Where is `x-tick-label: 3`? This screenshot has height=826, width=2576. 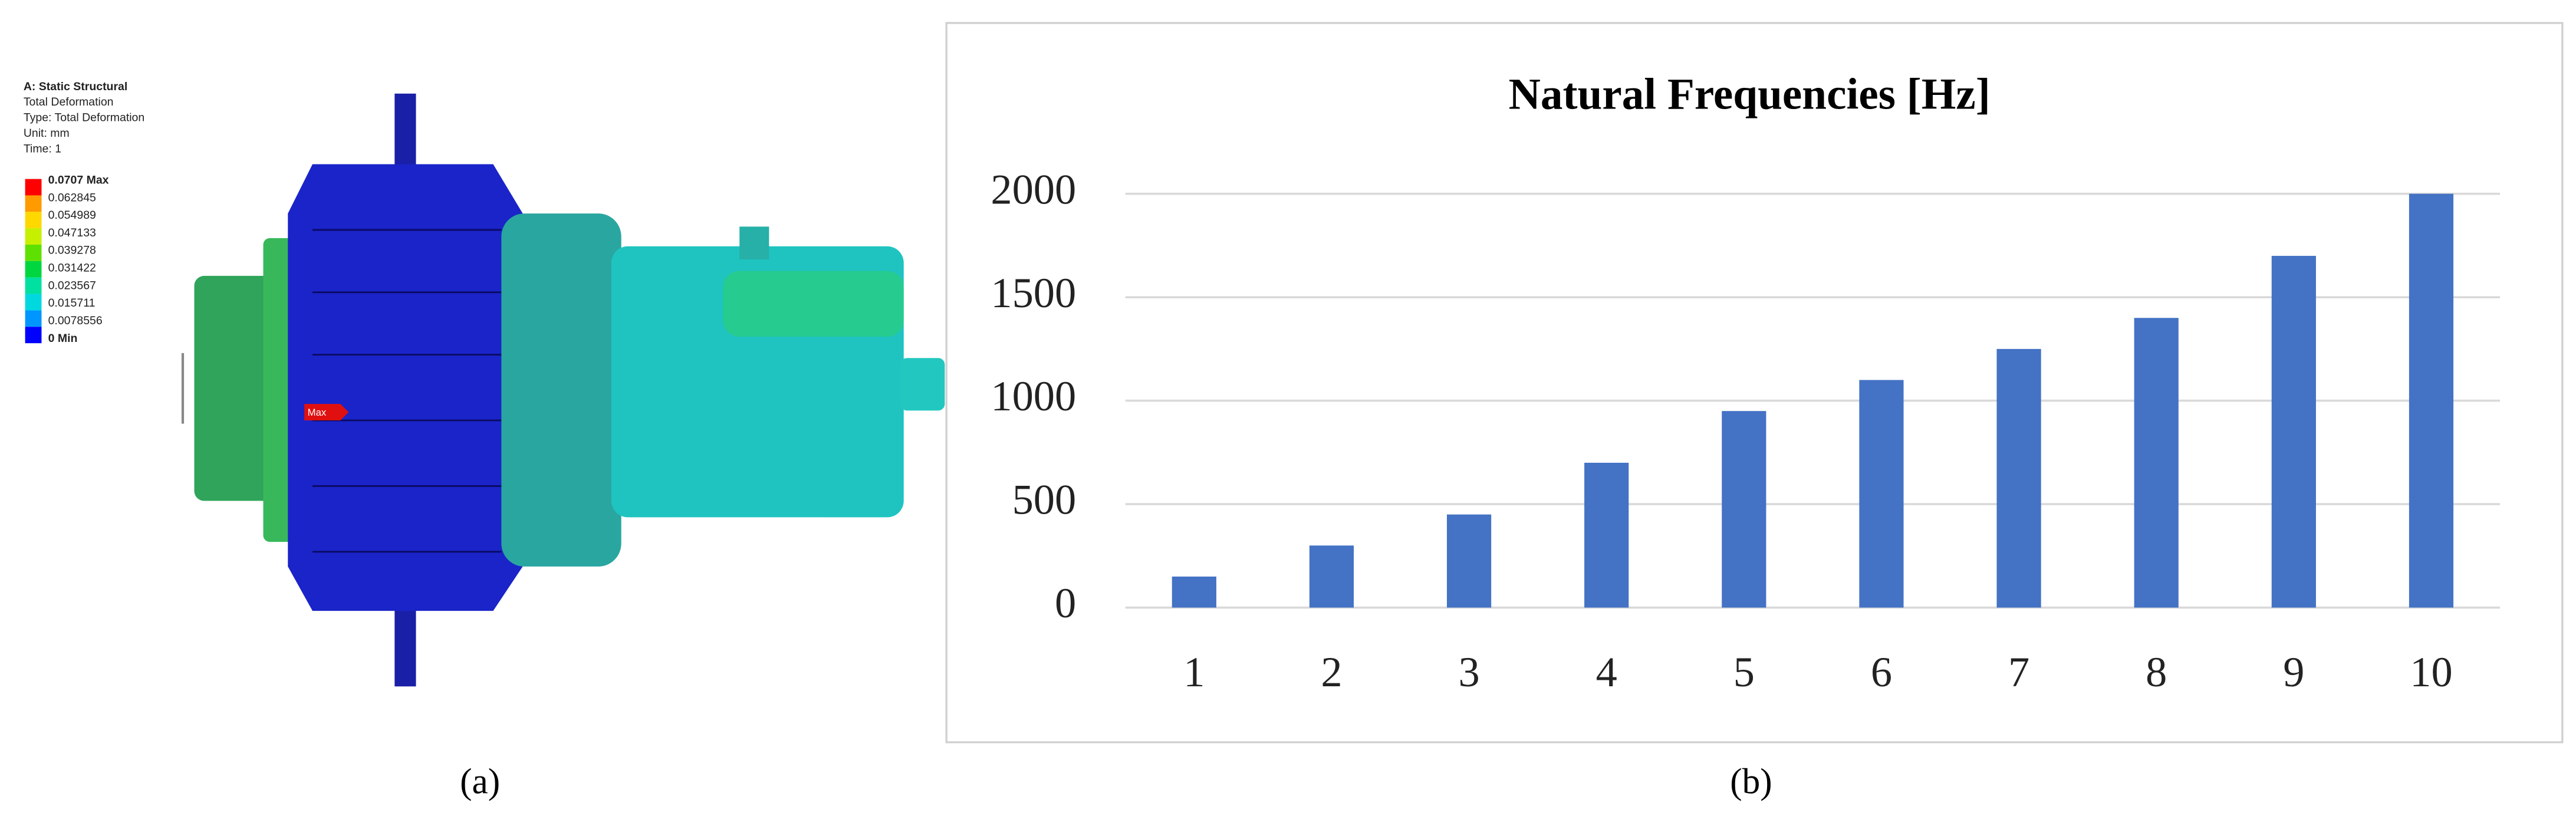
x-tick-label: 3 is located at coordinates (1469, 672).